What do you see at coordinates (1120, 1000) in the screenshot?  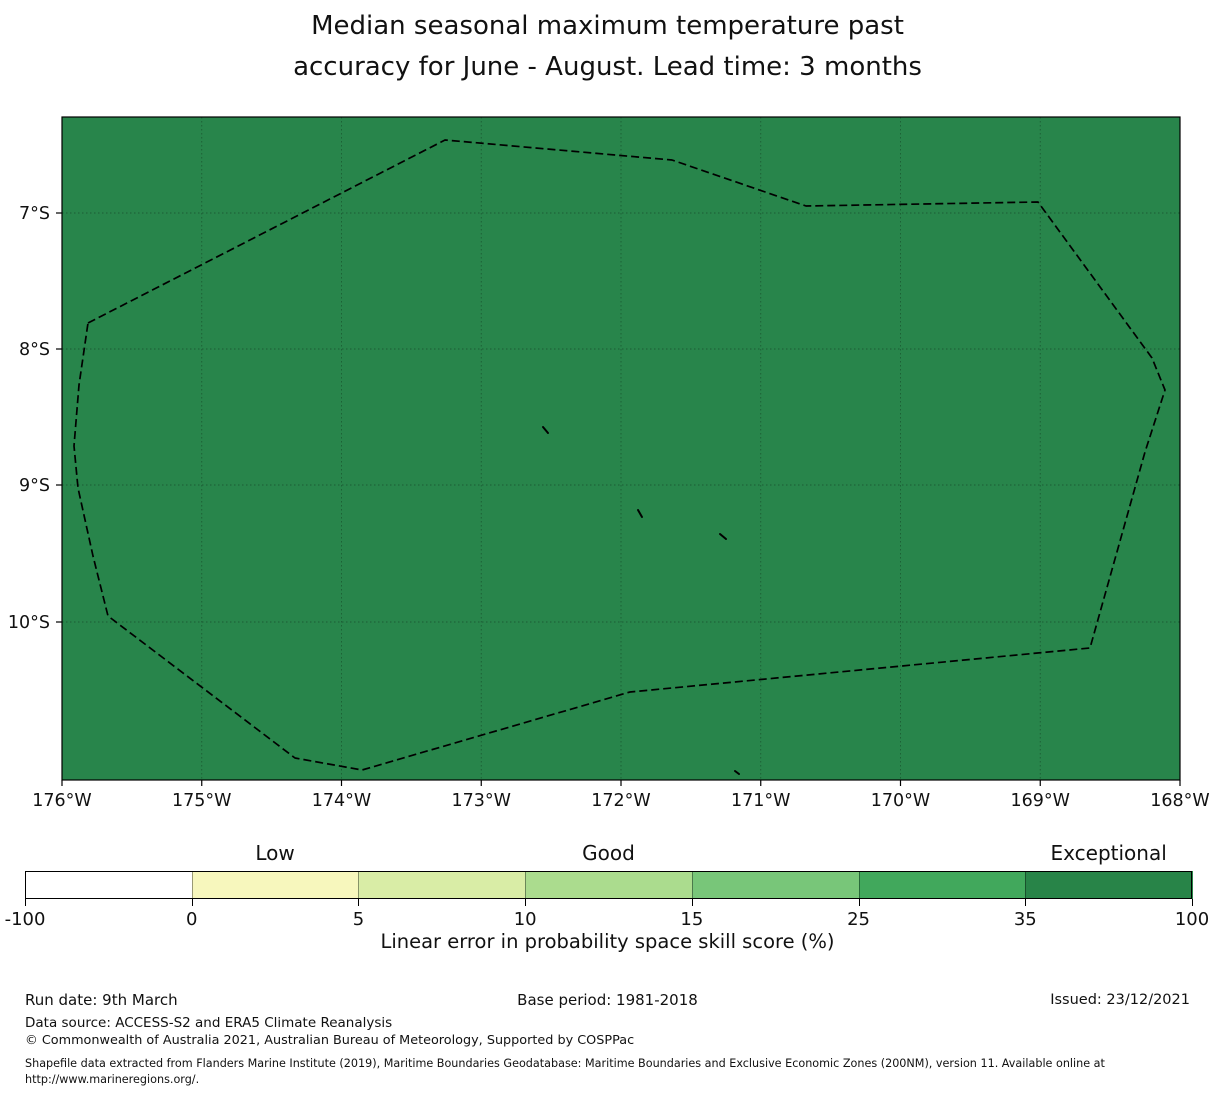 I see `issued-date-text: Issued: 23/12/2021` at bounding box center [1120, 1000].